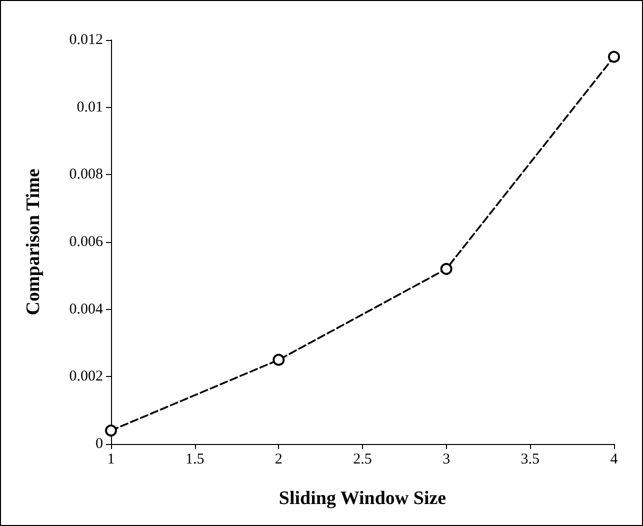 The width and height of the screenshot is (643, 526). What do you see at coordinates (278, 460) in the screenshot?
I see `x-tick-label: 2` at bounding box center [278, 460].